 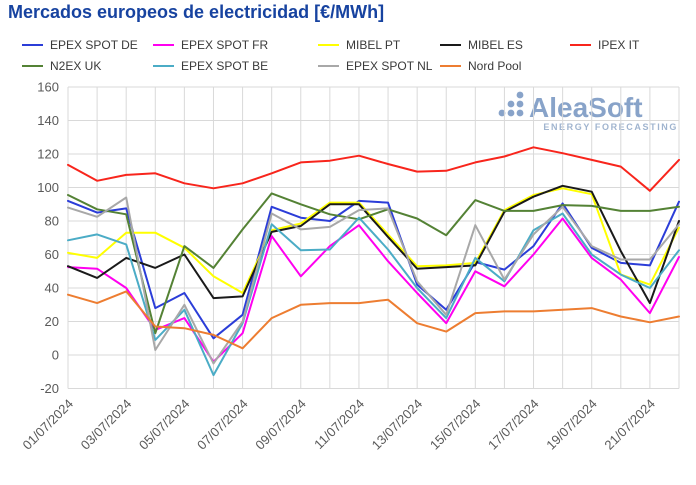 I want to click on legend-label: EPEX SPOT BE, so click(x=225, y=66).